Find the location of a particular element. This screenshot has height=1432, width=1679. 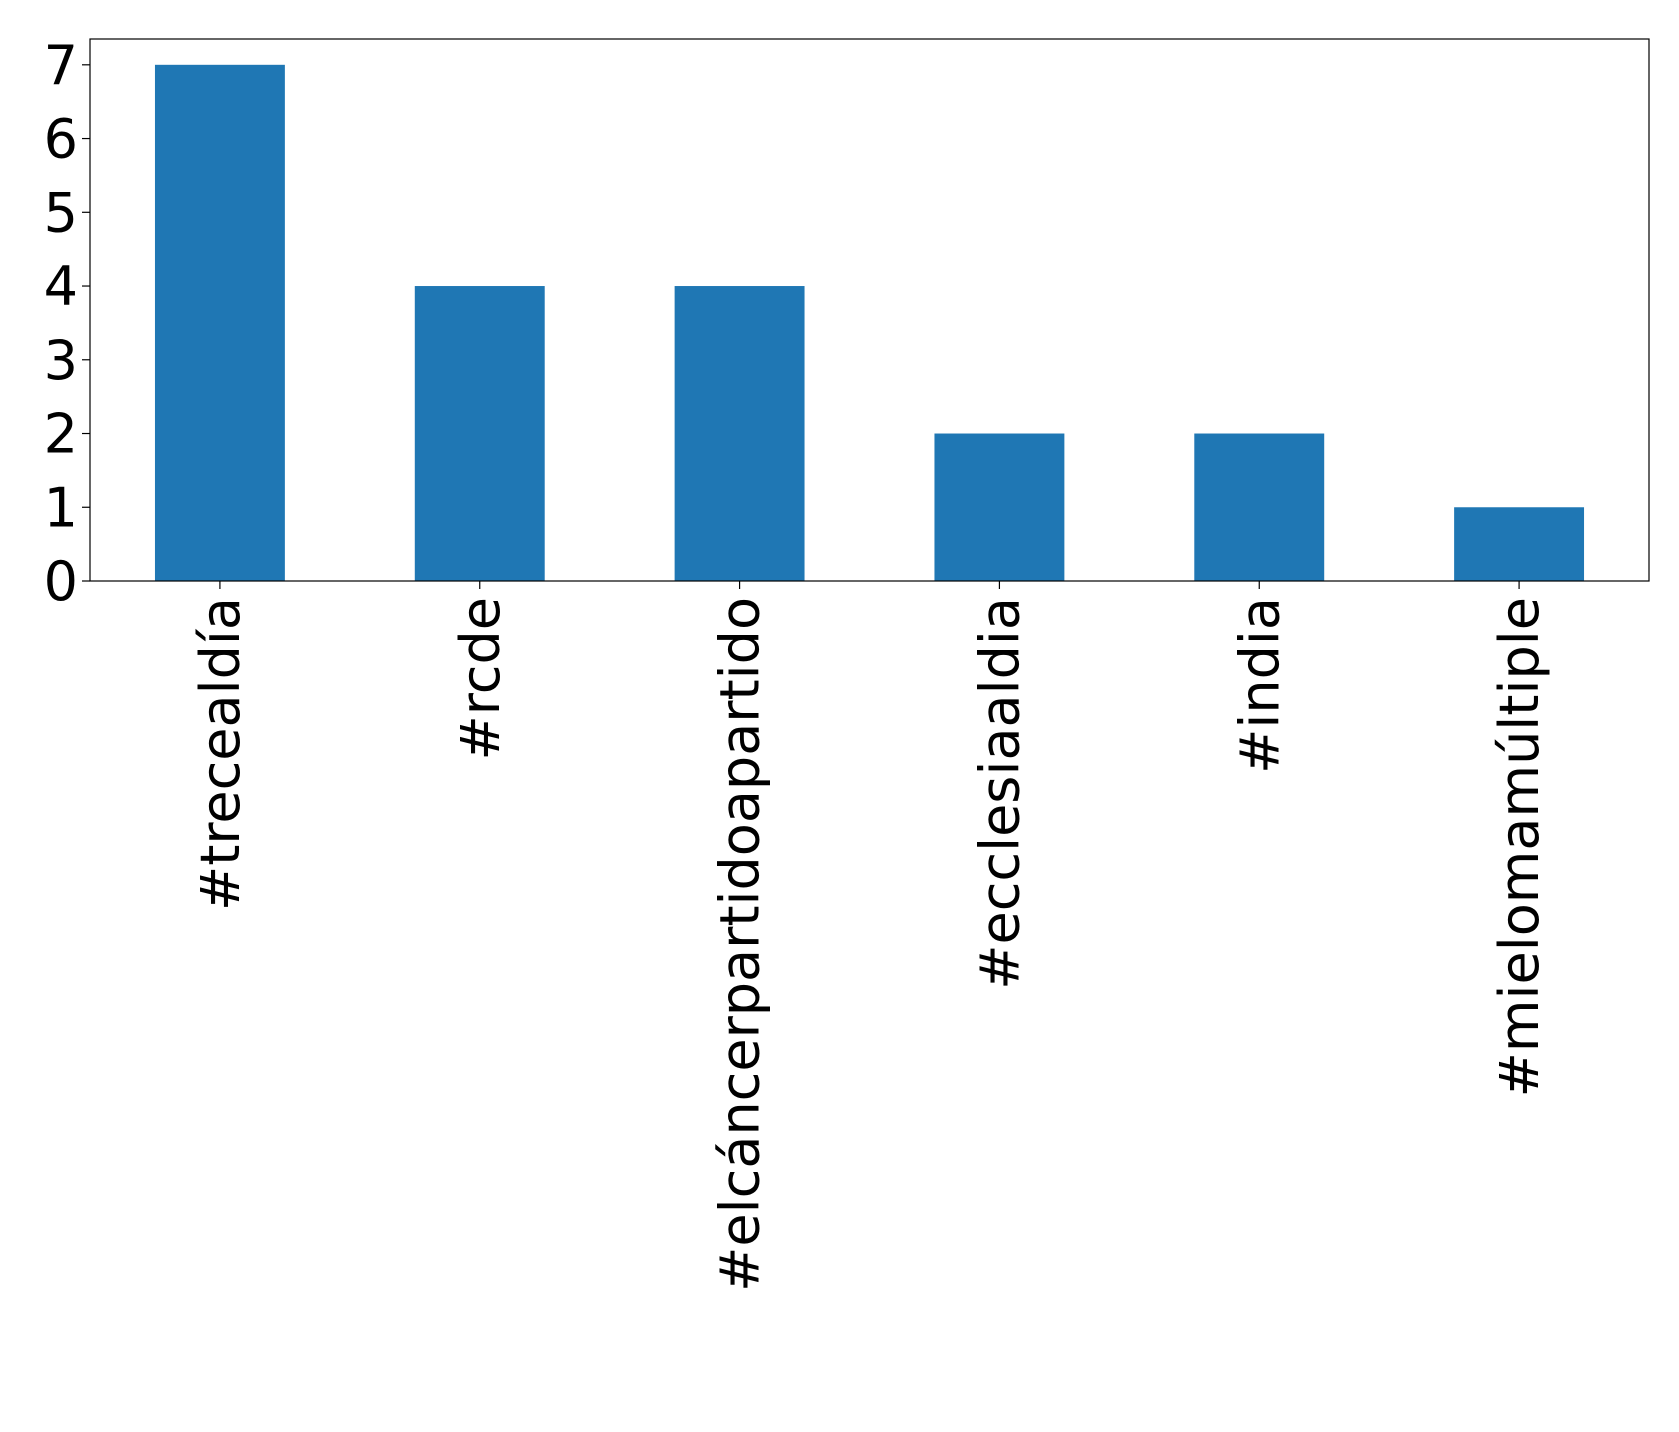

y-tick-label: 4 is located at coordinates (61, 286).